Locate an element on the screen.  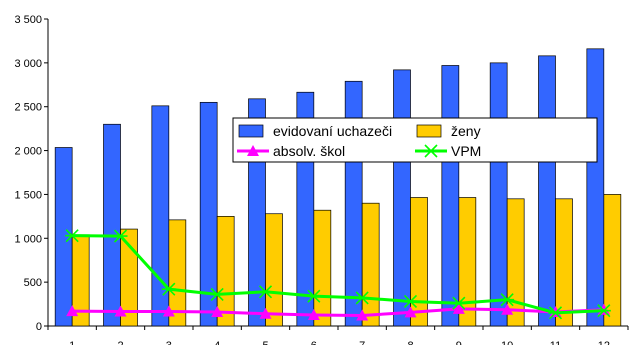
x-tick-label: 11 is located at coordinates (555, 342).